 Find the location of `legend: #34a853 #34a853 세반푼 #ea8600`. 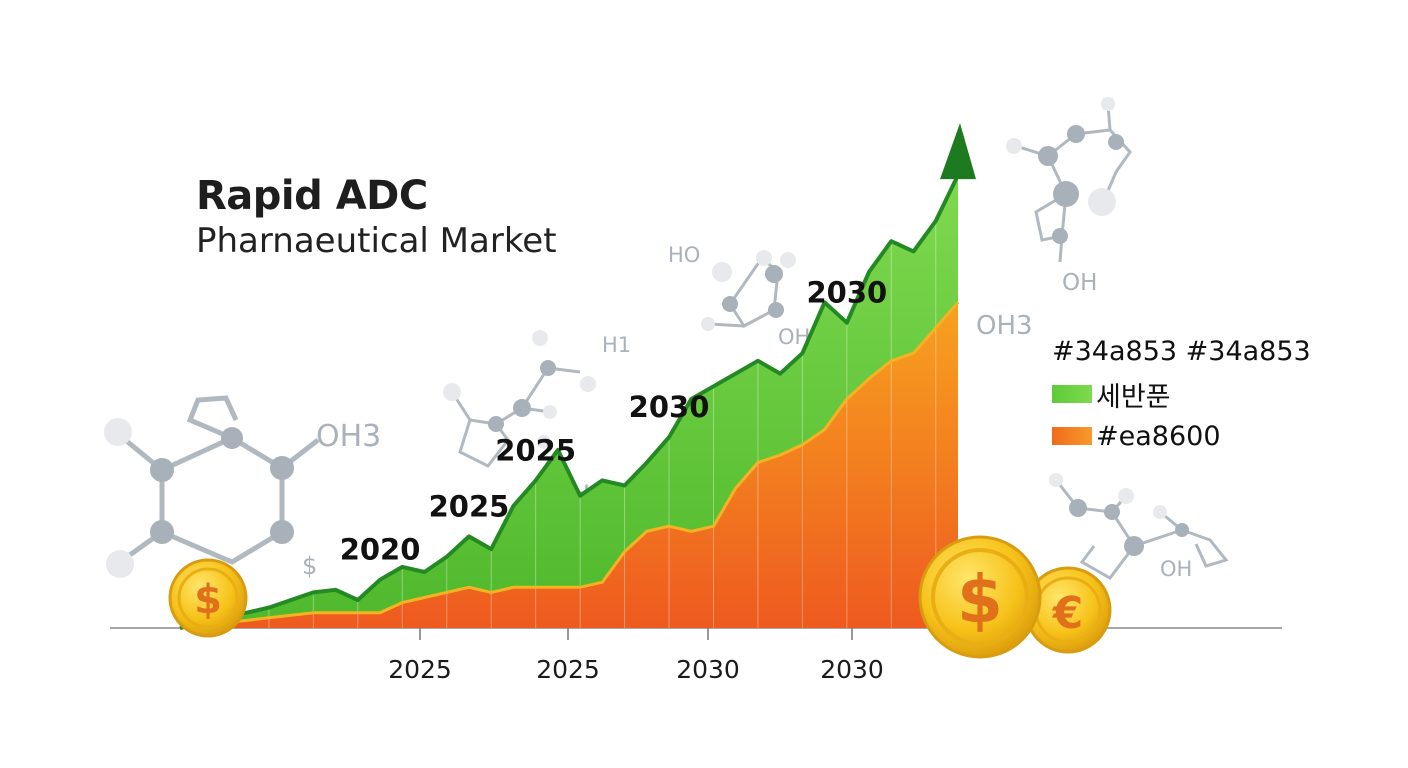

legend: #34a853 #34a853 세반푼 #ea8600 is located at coordinates (1181, 396).